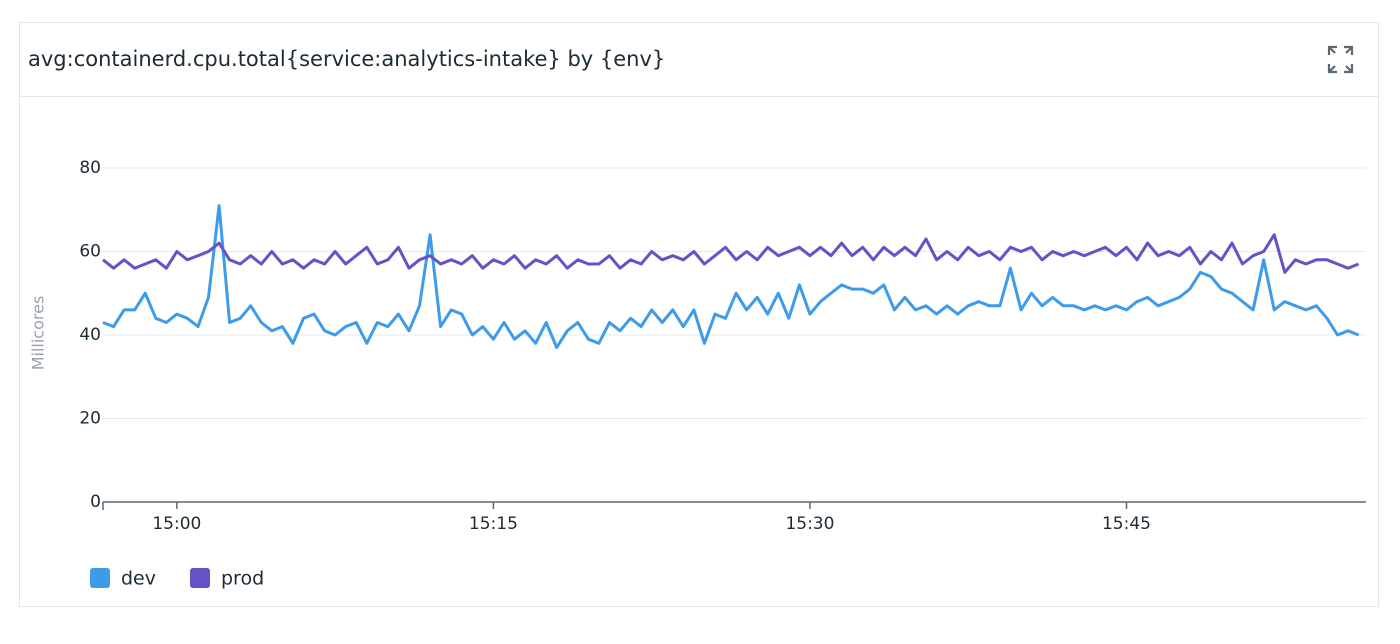 Image resolution: width=1400 pixels, height=644 pixels. I want to click on x-tick-label: 15:30, so click(809, 524).